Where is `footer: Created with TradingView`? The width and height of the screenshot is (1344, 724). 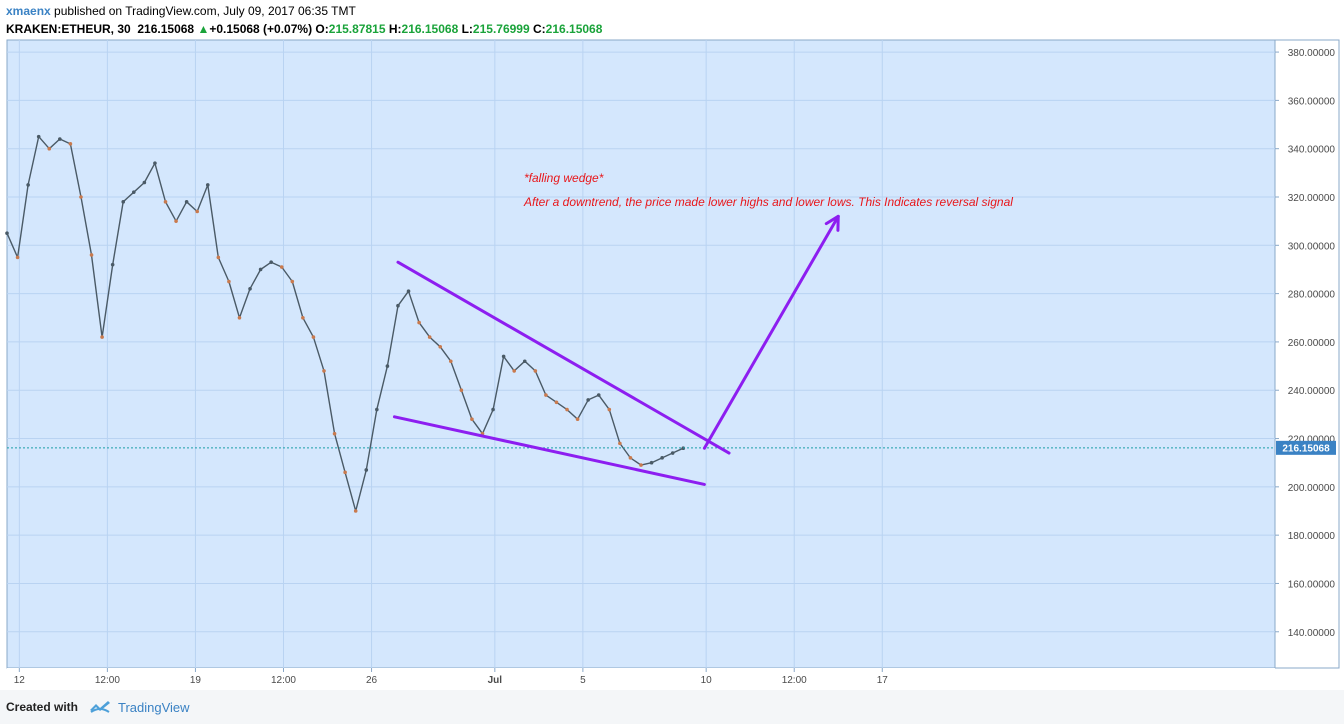 footer: Created with TradingView is located at coordinates (672, 707).